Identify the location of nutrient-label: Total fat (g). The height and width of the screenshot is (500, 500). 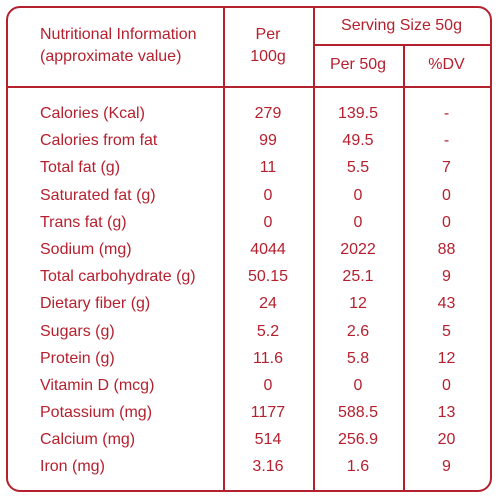
(80, 168).